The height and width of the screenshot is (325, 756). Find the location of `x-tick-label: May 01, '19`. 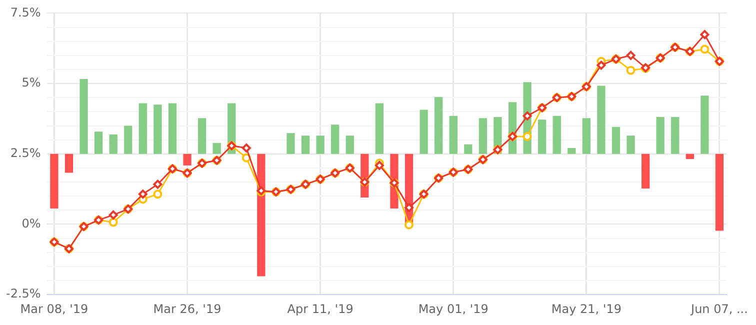

x-tick-label: May 01, '19 is located at coordinates (453, 309).